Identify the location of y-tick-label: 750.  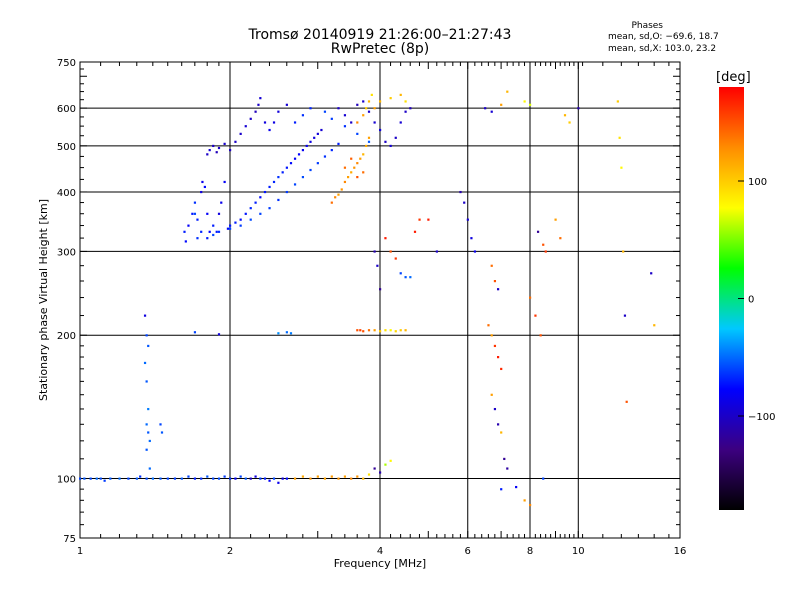
(66, 63).